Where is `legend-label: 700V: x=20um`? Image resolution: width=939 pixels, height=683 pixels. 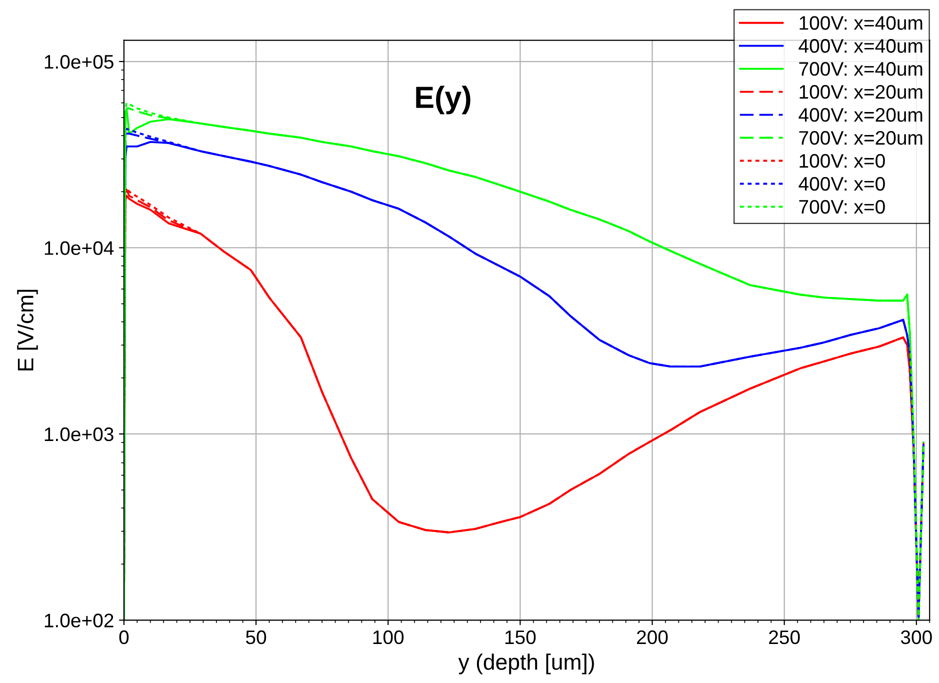
legend-label: 700V: x=20um is located at coordinates (860, 138).